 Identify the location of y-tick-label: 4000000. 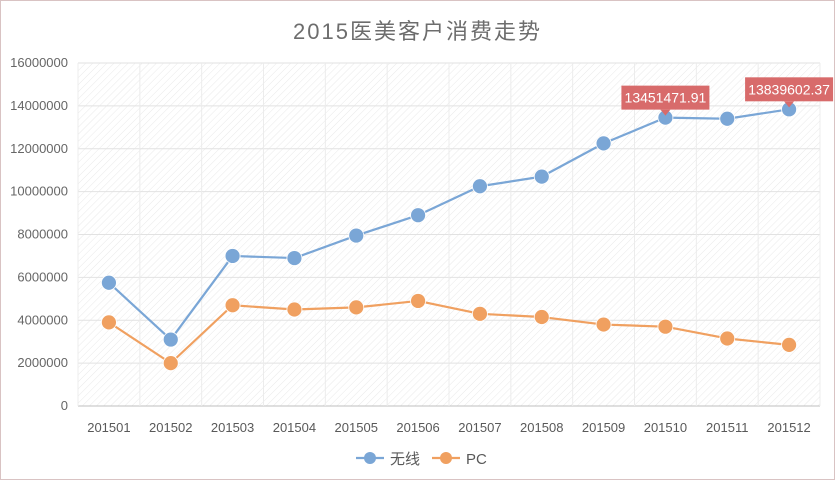
(42, 319).